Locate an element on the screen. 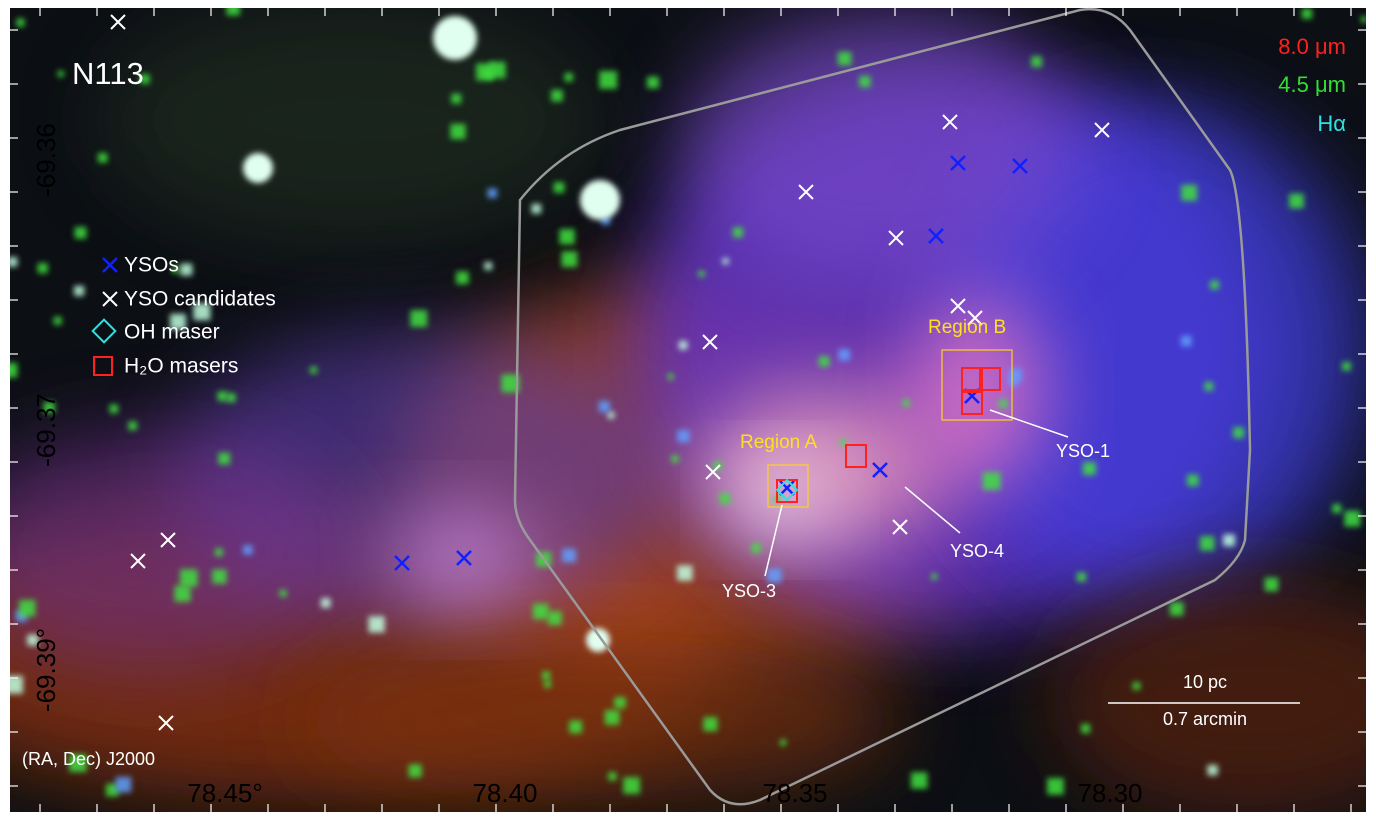  region-label: Region B is located at coordinates (967, 327).